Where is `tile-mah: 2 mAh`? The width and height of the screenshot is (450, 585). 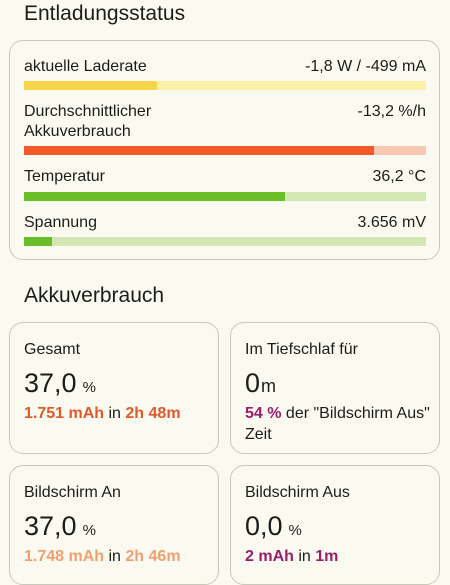
tile-mah: 2 mAh is located at coordinates (269, 556).